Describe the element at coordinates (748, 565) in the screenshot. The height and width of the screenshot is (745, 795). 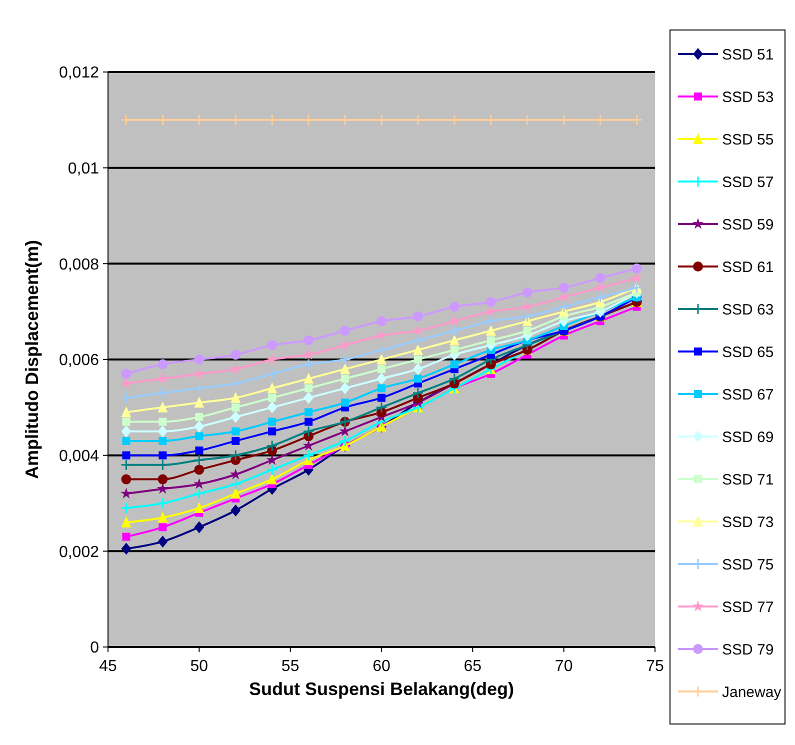
I see `legend-label: SSD 75` at that location.